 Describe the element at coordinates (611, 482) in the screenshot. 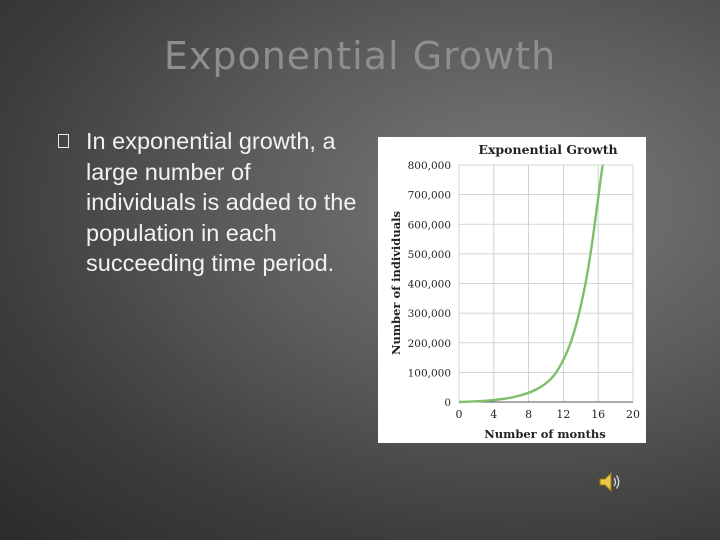

I see `speaker-icon` at that location.